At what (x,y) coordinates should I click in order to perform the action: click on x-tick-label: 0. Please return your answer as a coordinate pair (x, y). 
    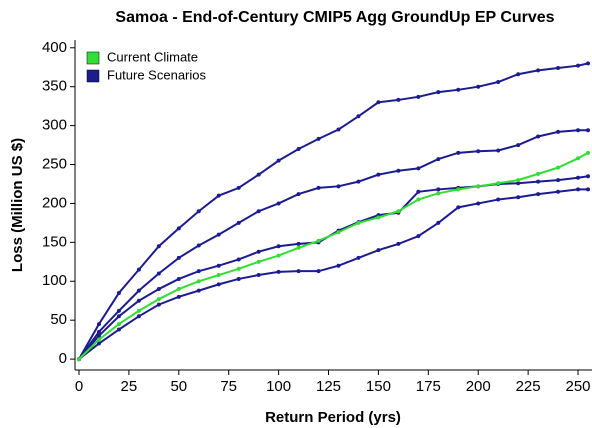
    Looking at the image, I should click on (79, 386).